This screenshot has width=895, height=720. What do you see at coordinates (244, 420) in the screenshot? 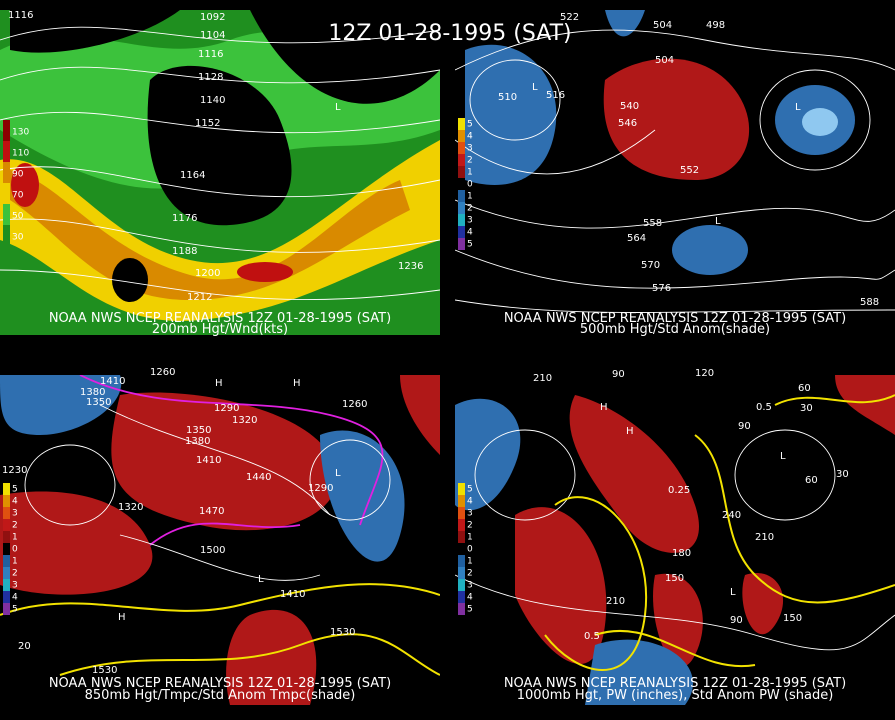
I see `contour-label: 1320` at bounding box center [244, 420].